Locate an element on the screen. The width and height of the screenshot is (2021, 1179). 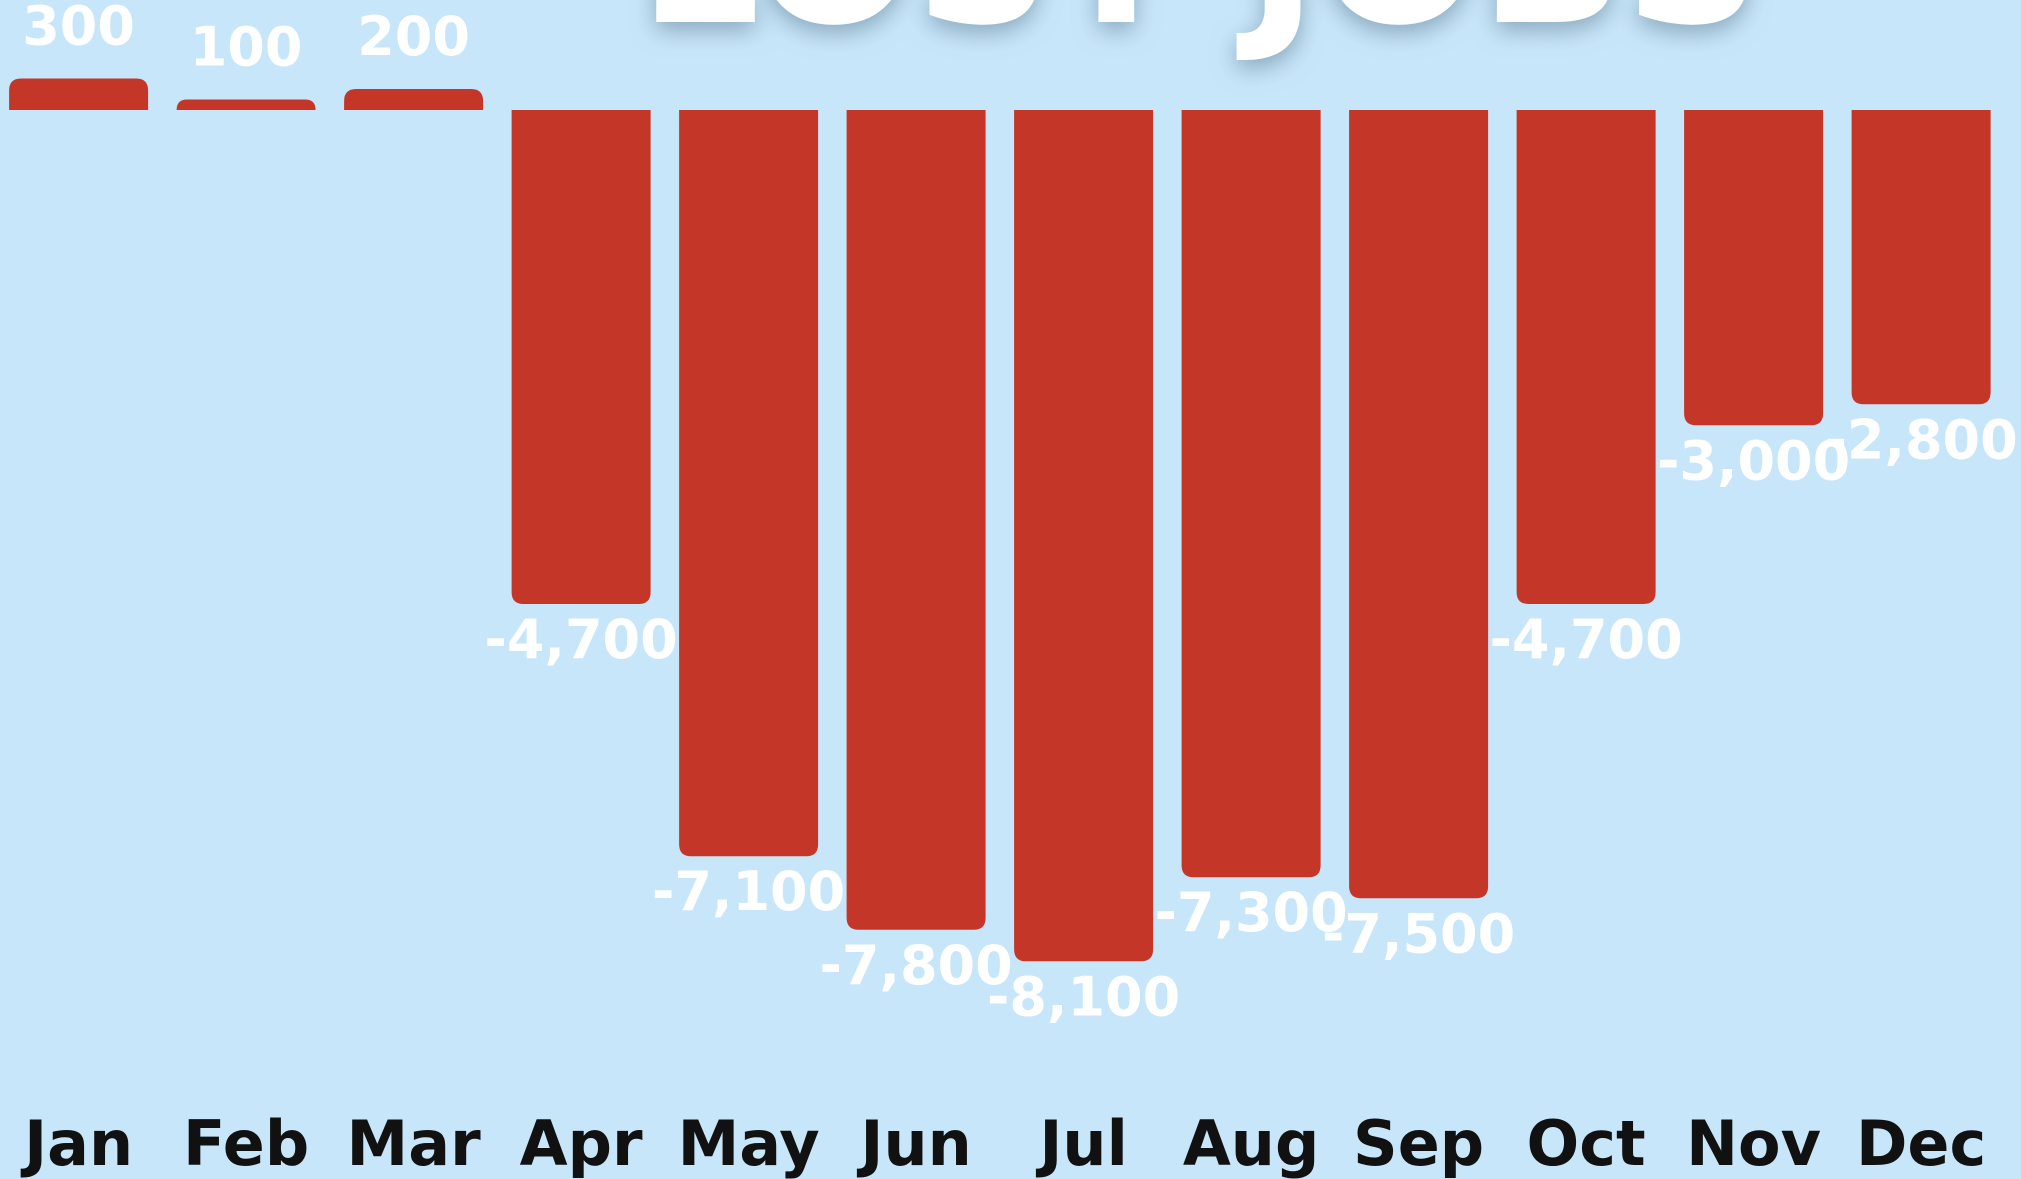
x-tick-label: Dec is located at coordinates (1921, 1143).